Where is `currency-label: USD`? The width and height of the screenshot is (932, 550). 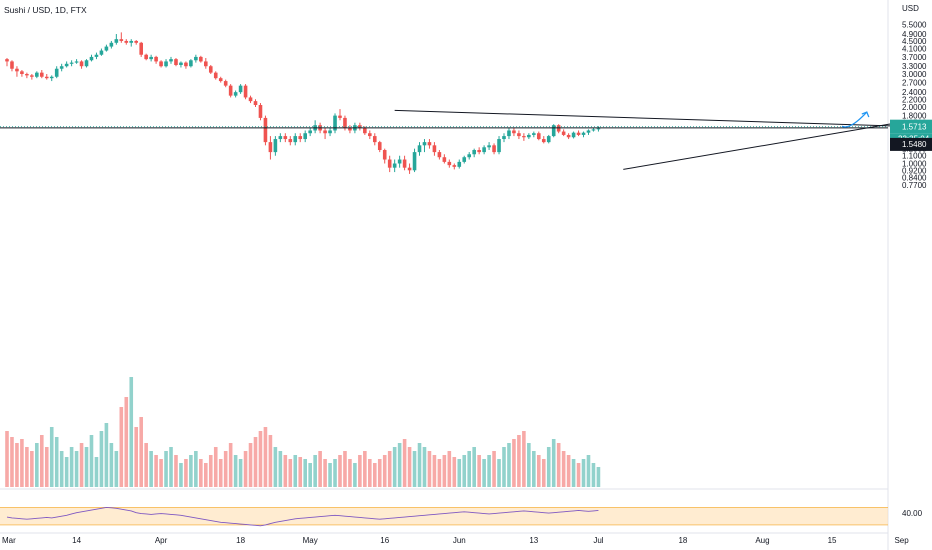
currency-label: USD is located at coordinates (910, 8).